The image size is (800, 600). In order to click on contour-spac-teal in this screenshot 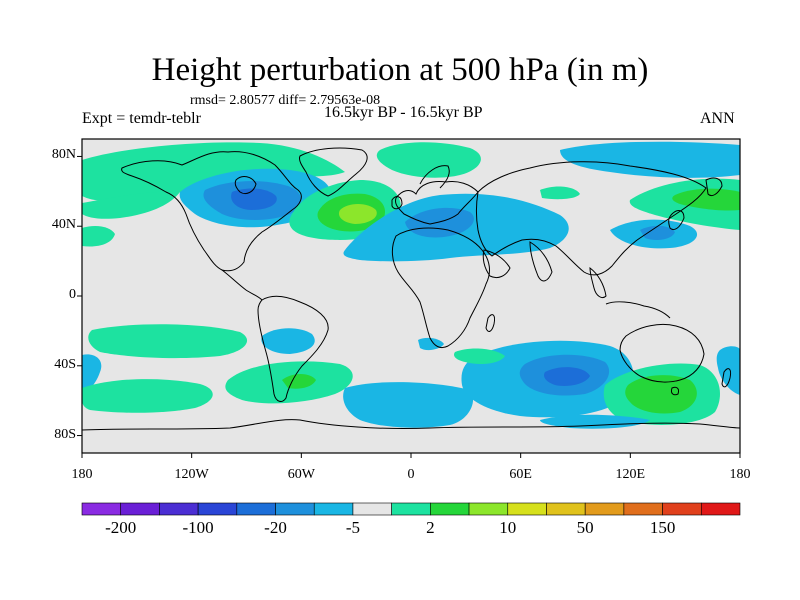, I will do `click(168, 341)`.